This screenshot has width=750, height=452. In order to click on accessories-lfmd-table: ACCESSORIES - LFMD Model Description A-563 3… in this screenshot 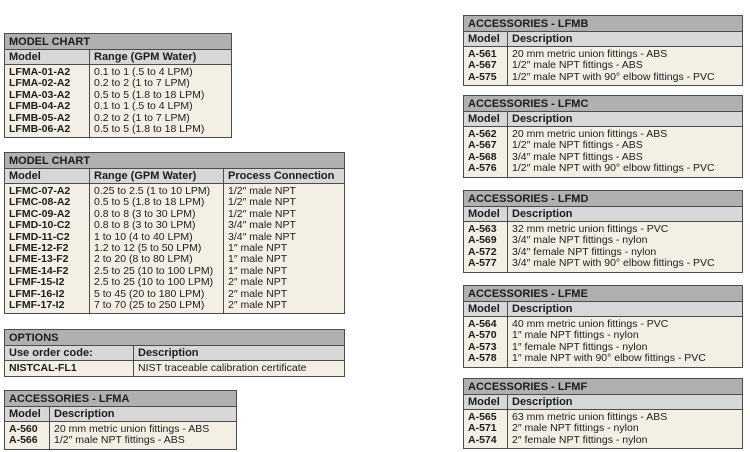, I will do `click(603, 231)`.